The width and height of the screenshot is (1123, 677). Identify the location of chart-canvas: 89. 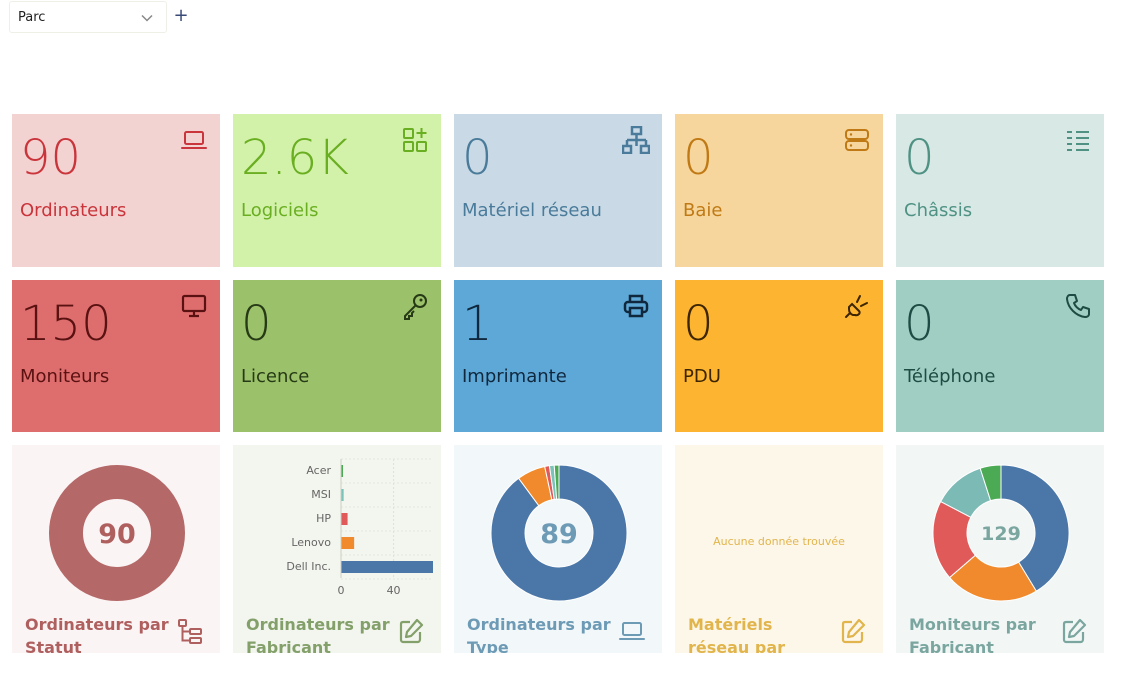
(559, 533).